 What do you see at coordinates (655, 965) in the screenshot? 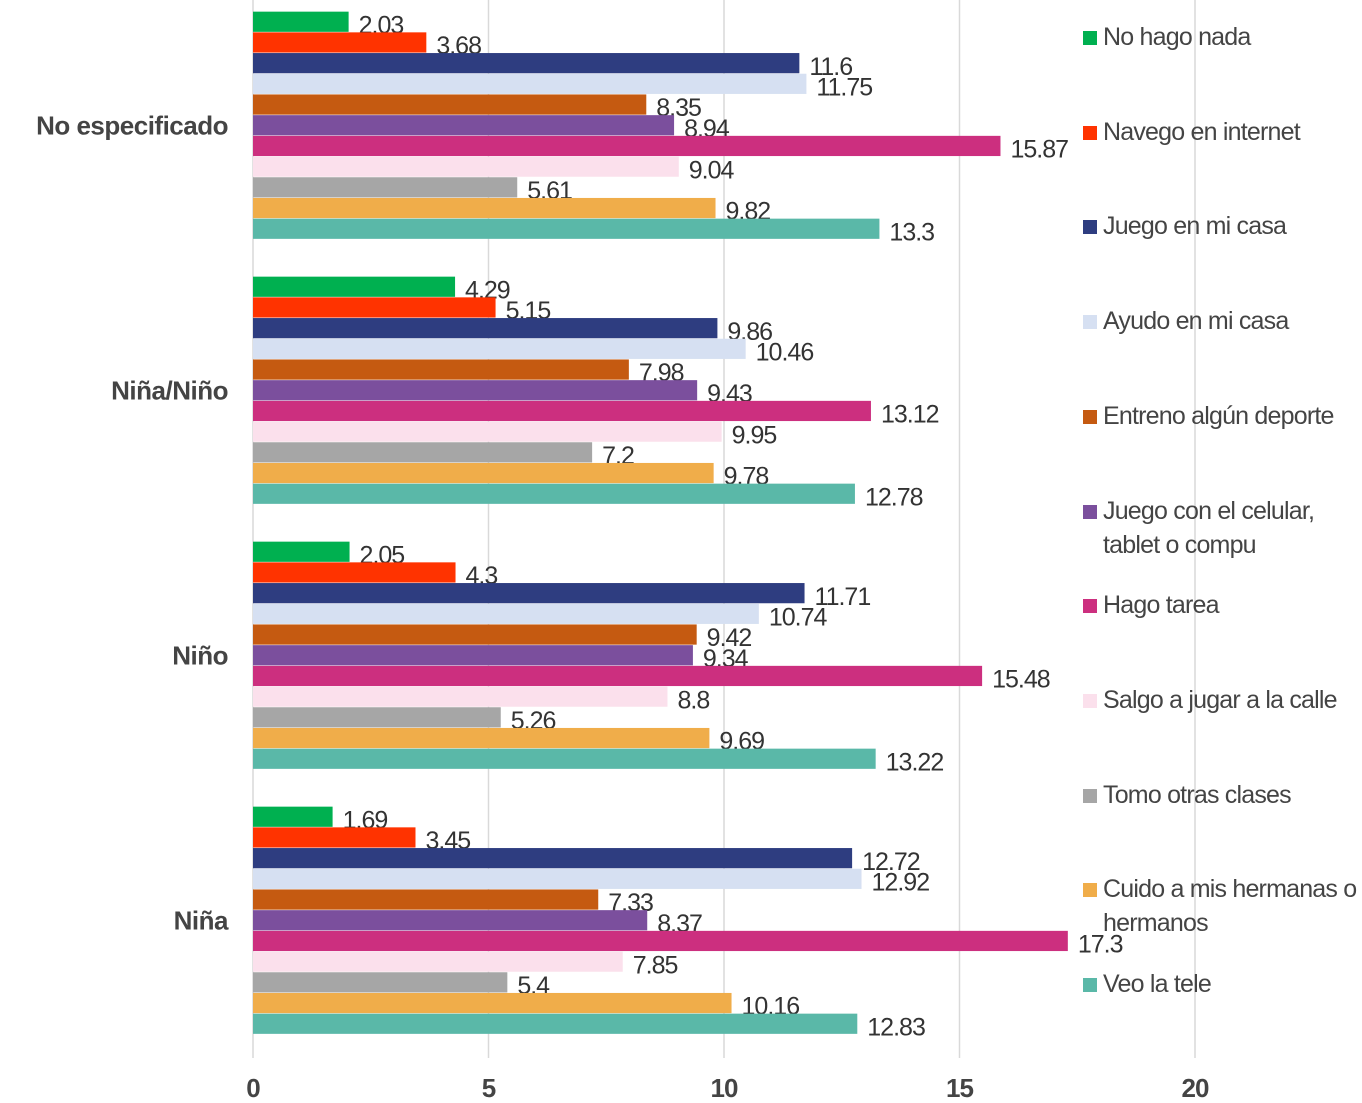
I see `data-label: 7.85` at bounding box center [655, 965].